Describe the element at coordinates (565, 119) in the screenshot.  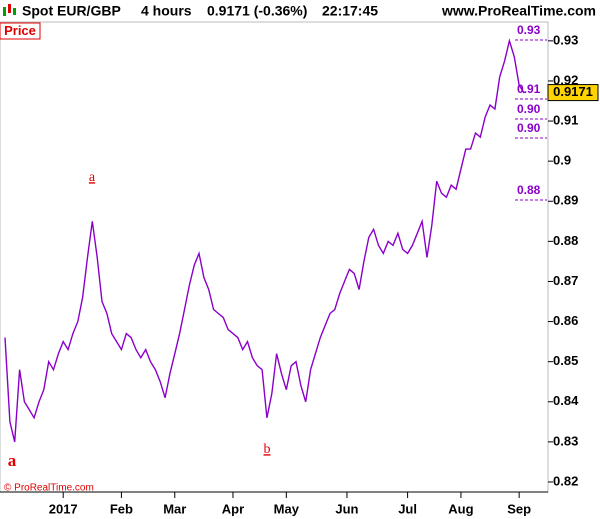
I see `y-tick-label: 0.91` at that location.